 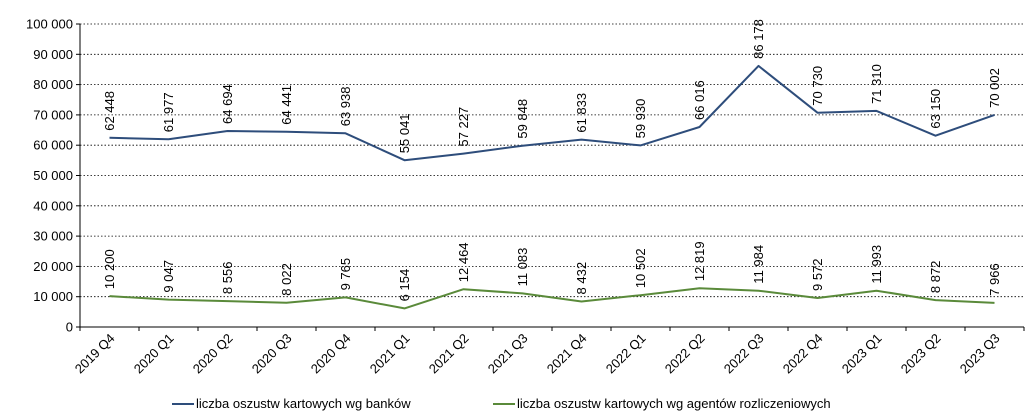 What do you see at coordinates (69, 327) in the screenshot?
I see `y-tick-label: 0` at bounding box center [69, 327].